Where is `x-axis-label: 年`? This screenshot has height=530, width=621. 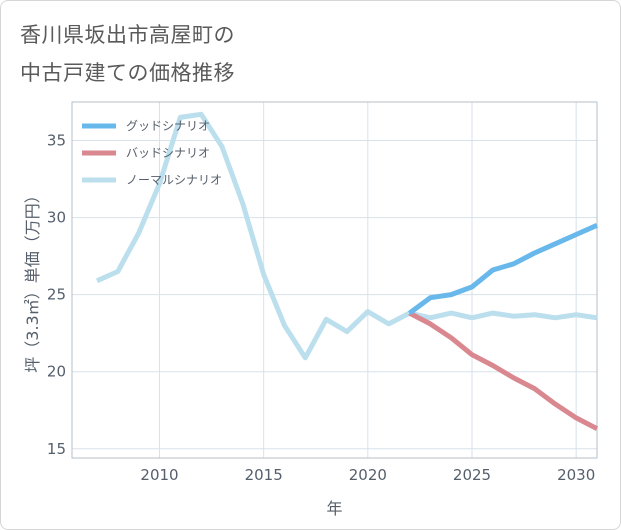 x-axis-label: 年 is located at coordinates (334, 508).